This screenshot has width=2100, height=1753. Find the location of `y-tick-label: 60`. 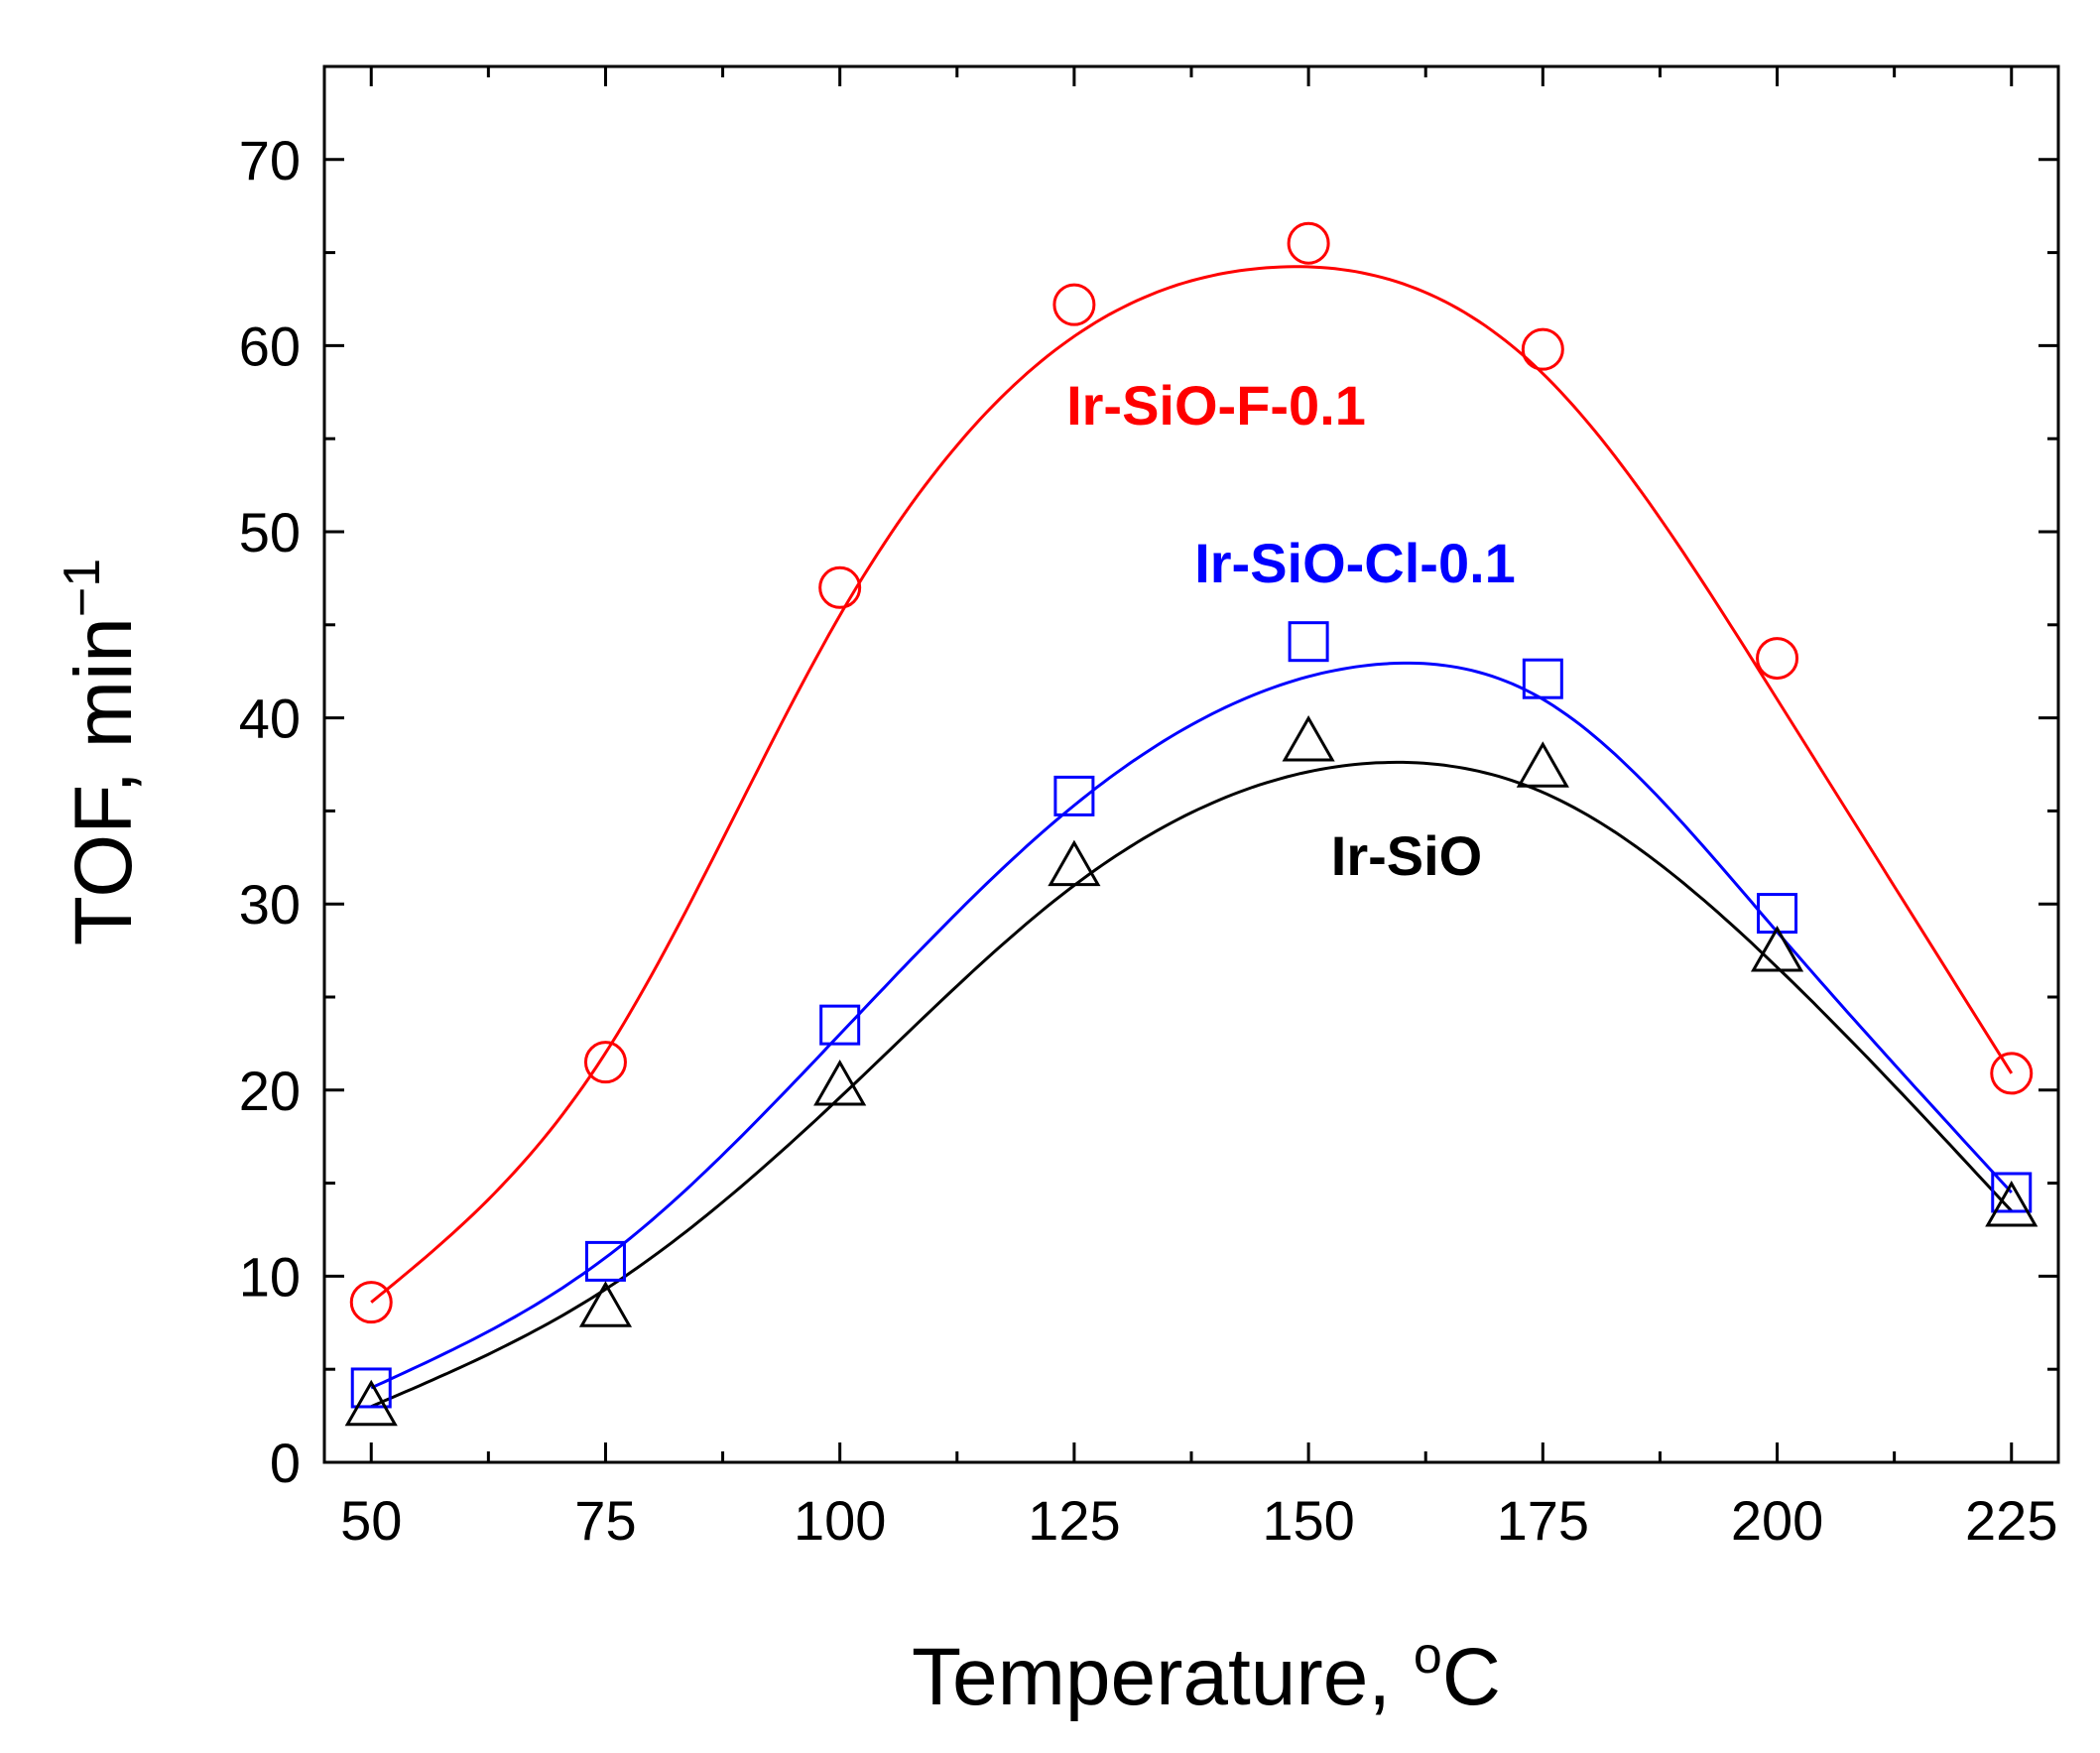

y-tick-label: 60 is located at coordinates (270, 345).